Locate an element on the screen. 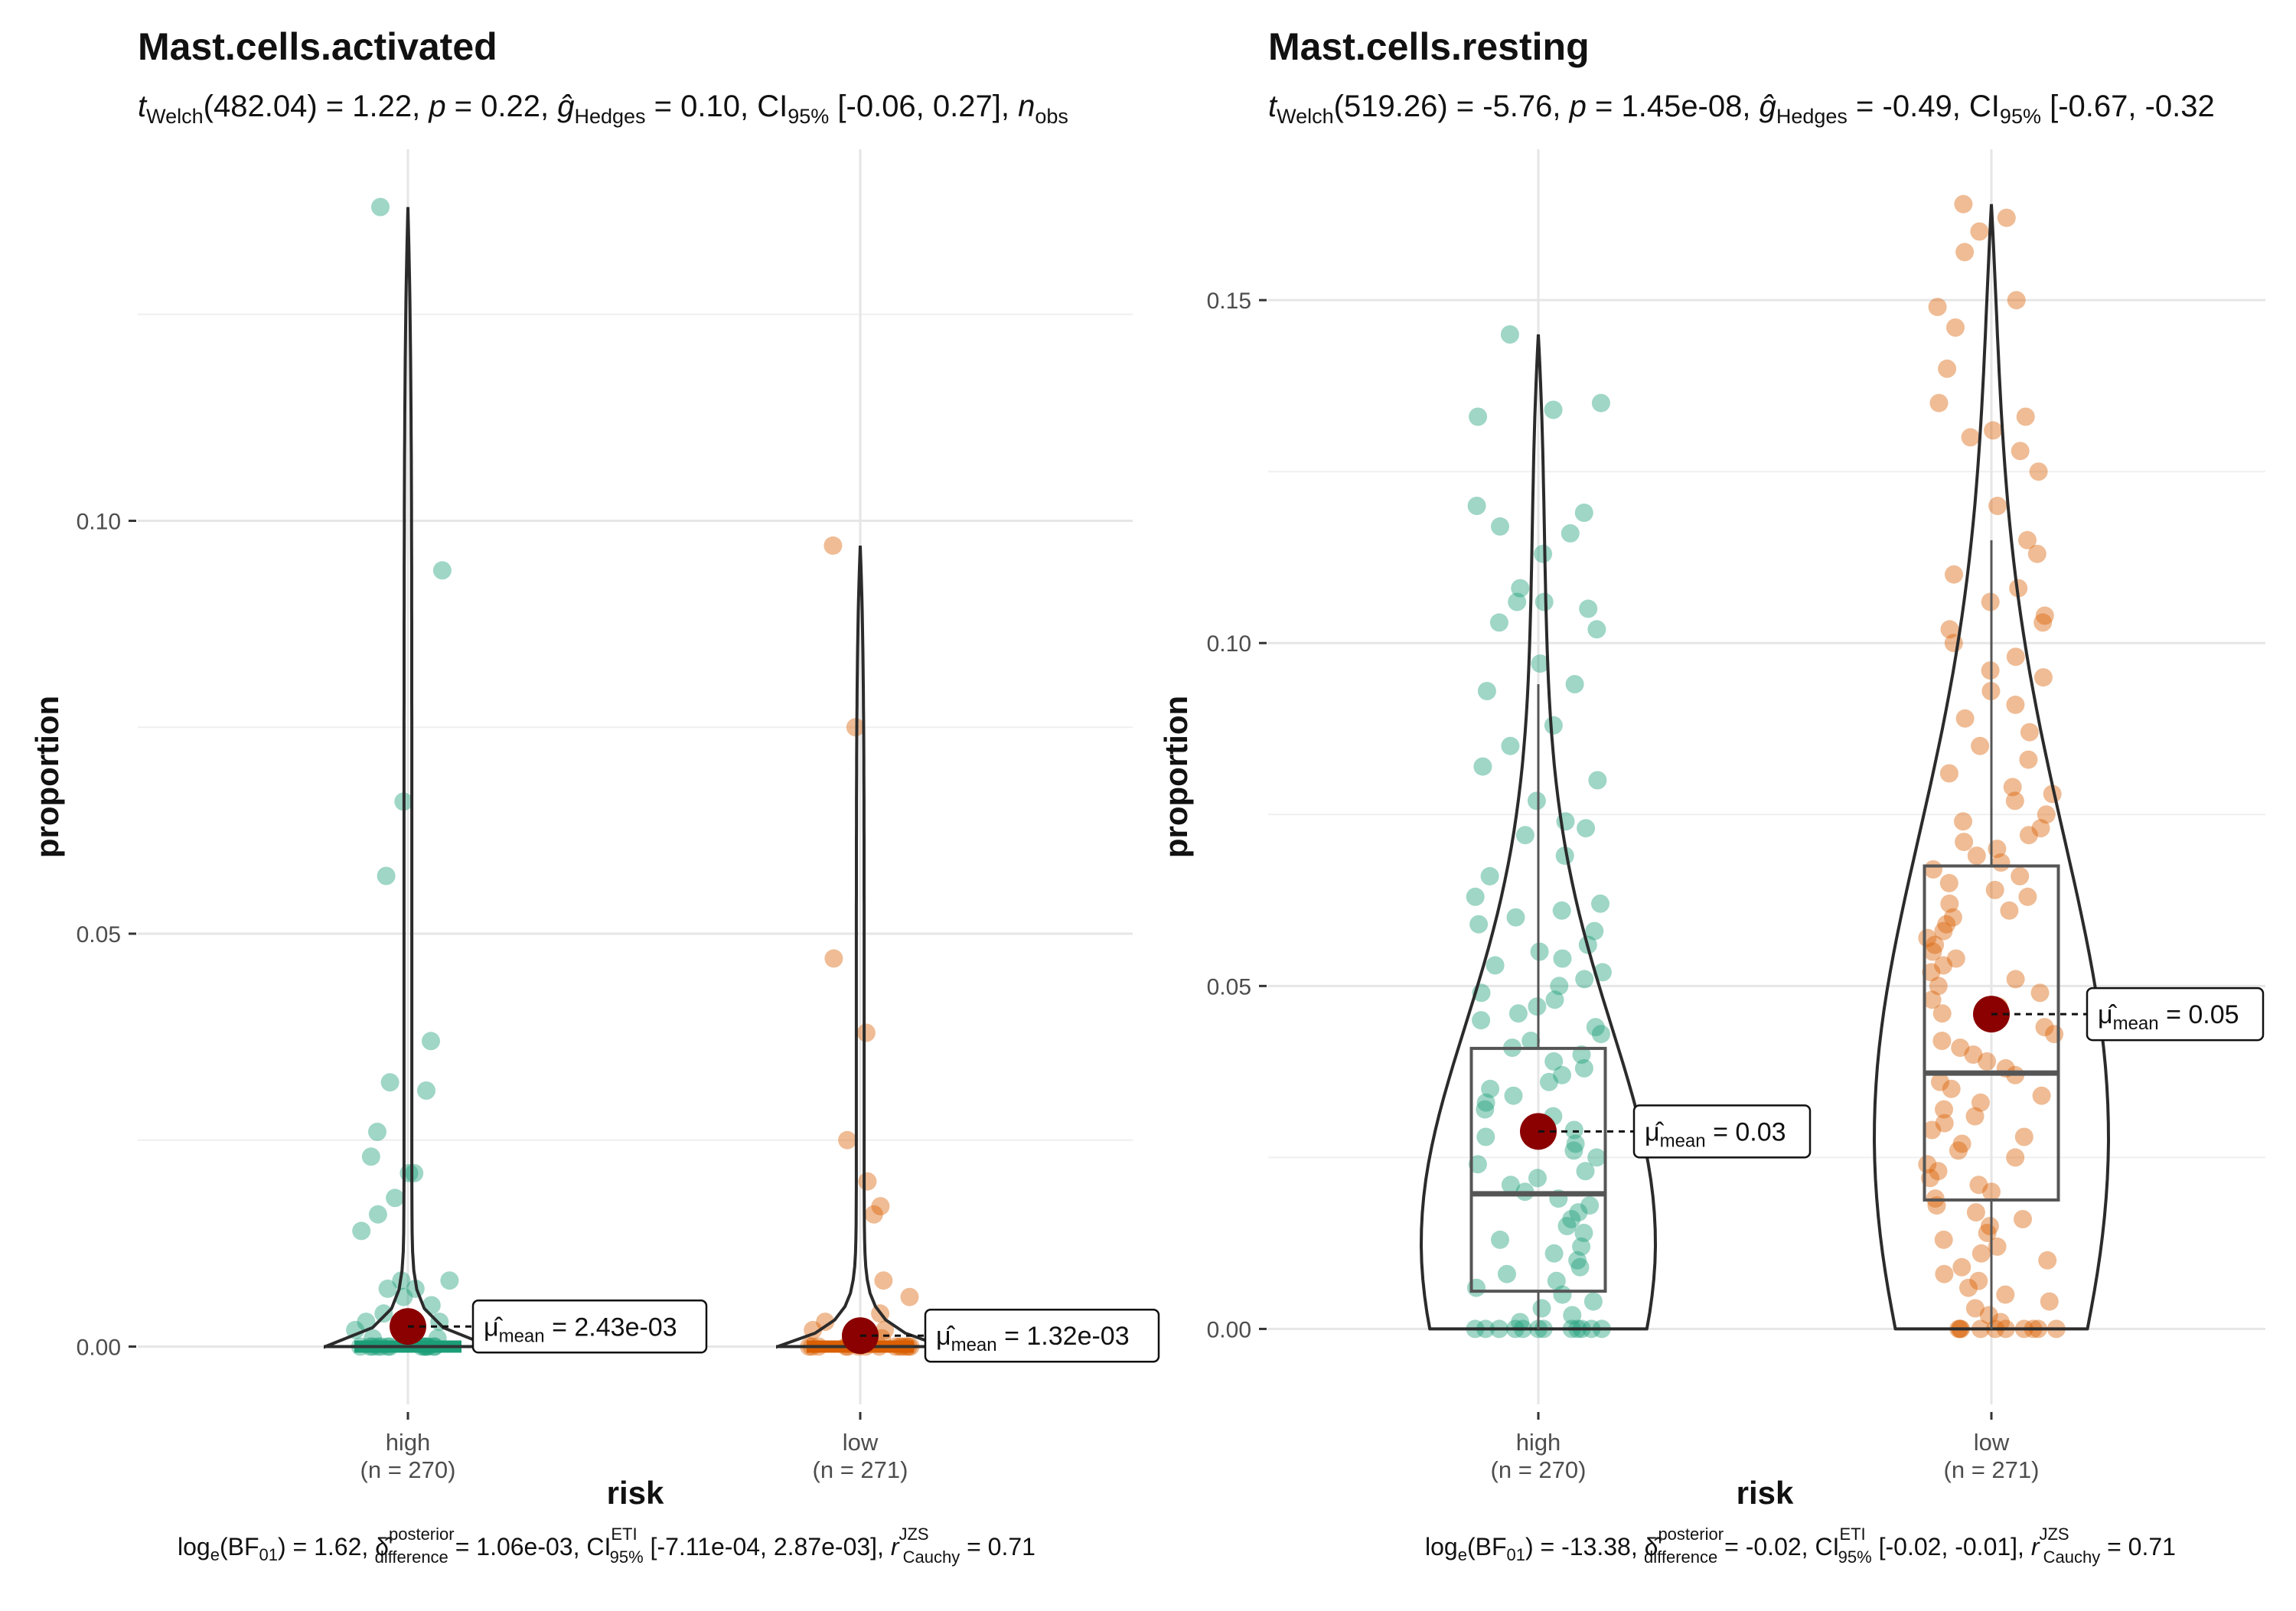 This screenshot has width=2296, height=1611. mean-value: = 1.32e-03 is located at coordinates (1063, 1336).